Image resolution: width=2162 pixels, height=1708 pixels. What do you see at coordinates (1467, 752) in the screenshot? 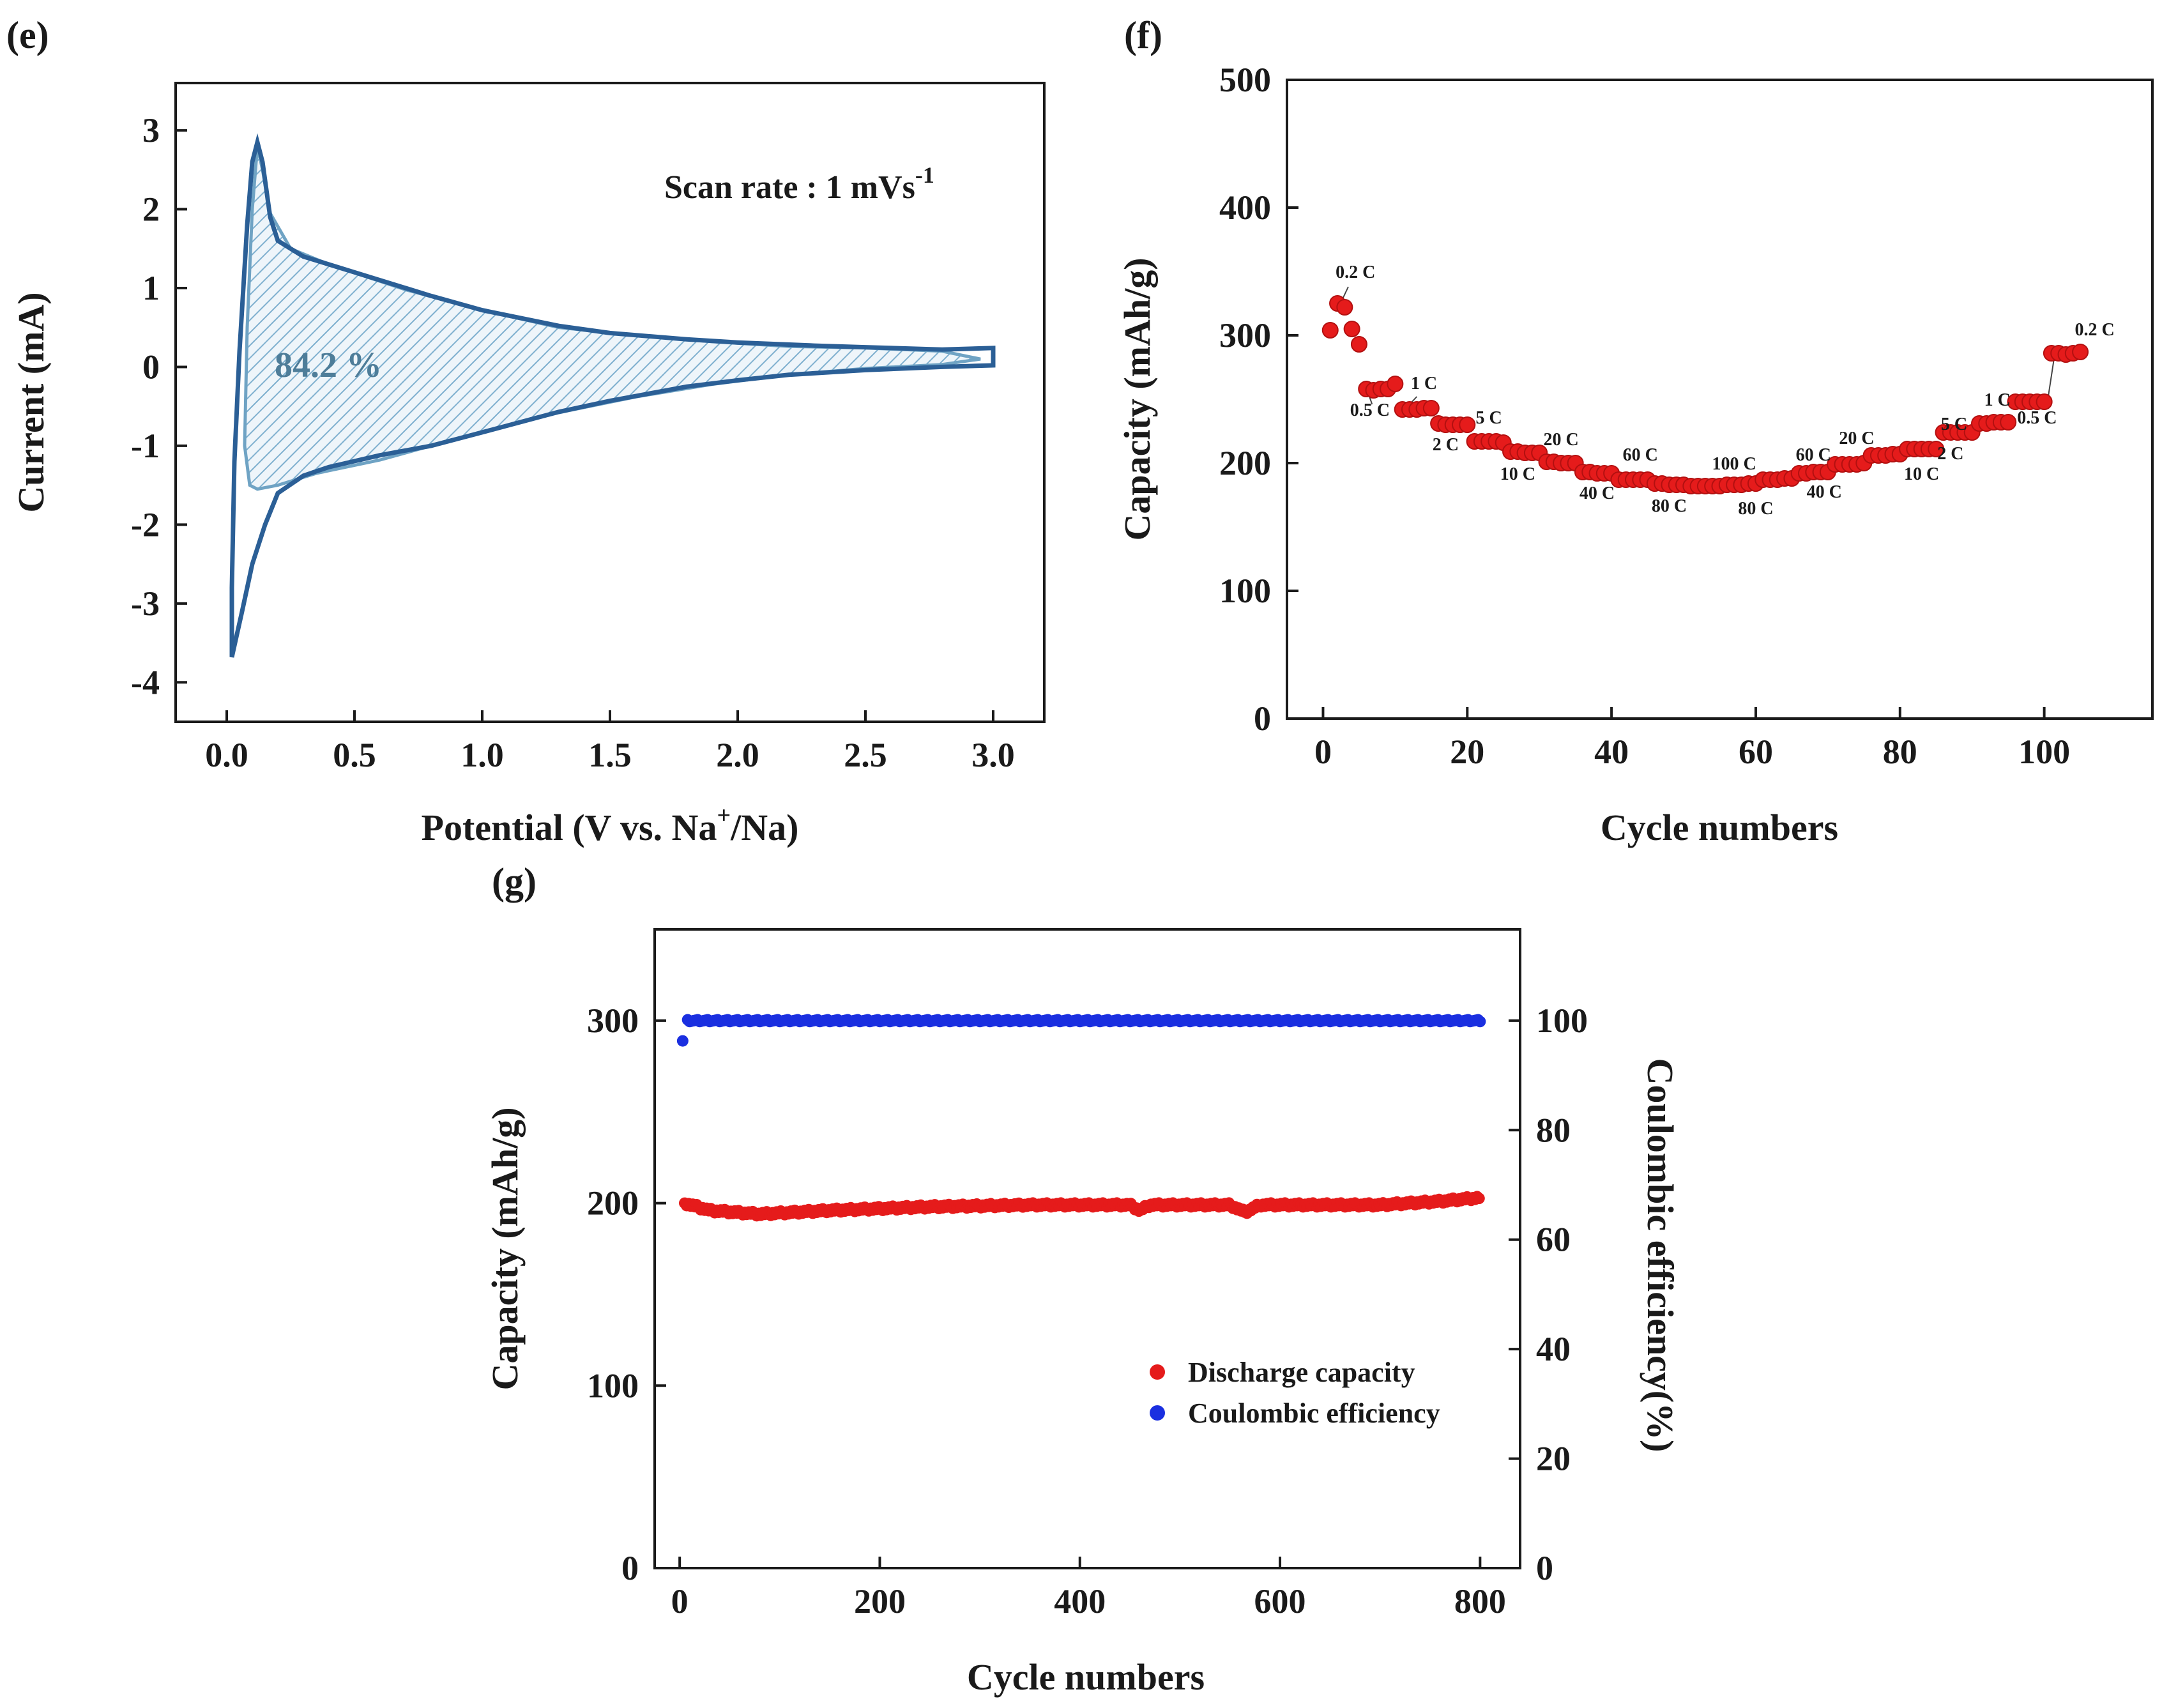
I see `x-tick-label: 20` at bounding box center [1467, 752].